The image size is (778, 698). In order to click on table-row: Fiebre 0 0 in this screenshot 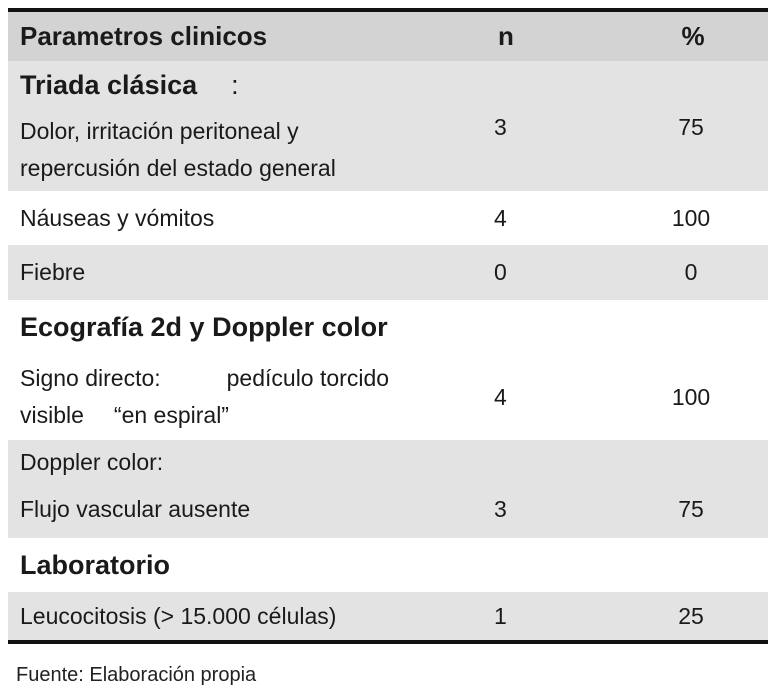, I will do `click(388, 272)`.